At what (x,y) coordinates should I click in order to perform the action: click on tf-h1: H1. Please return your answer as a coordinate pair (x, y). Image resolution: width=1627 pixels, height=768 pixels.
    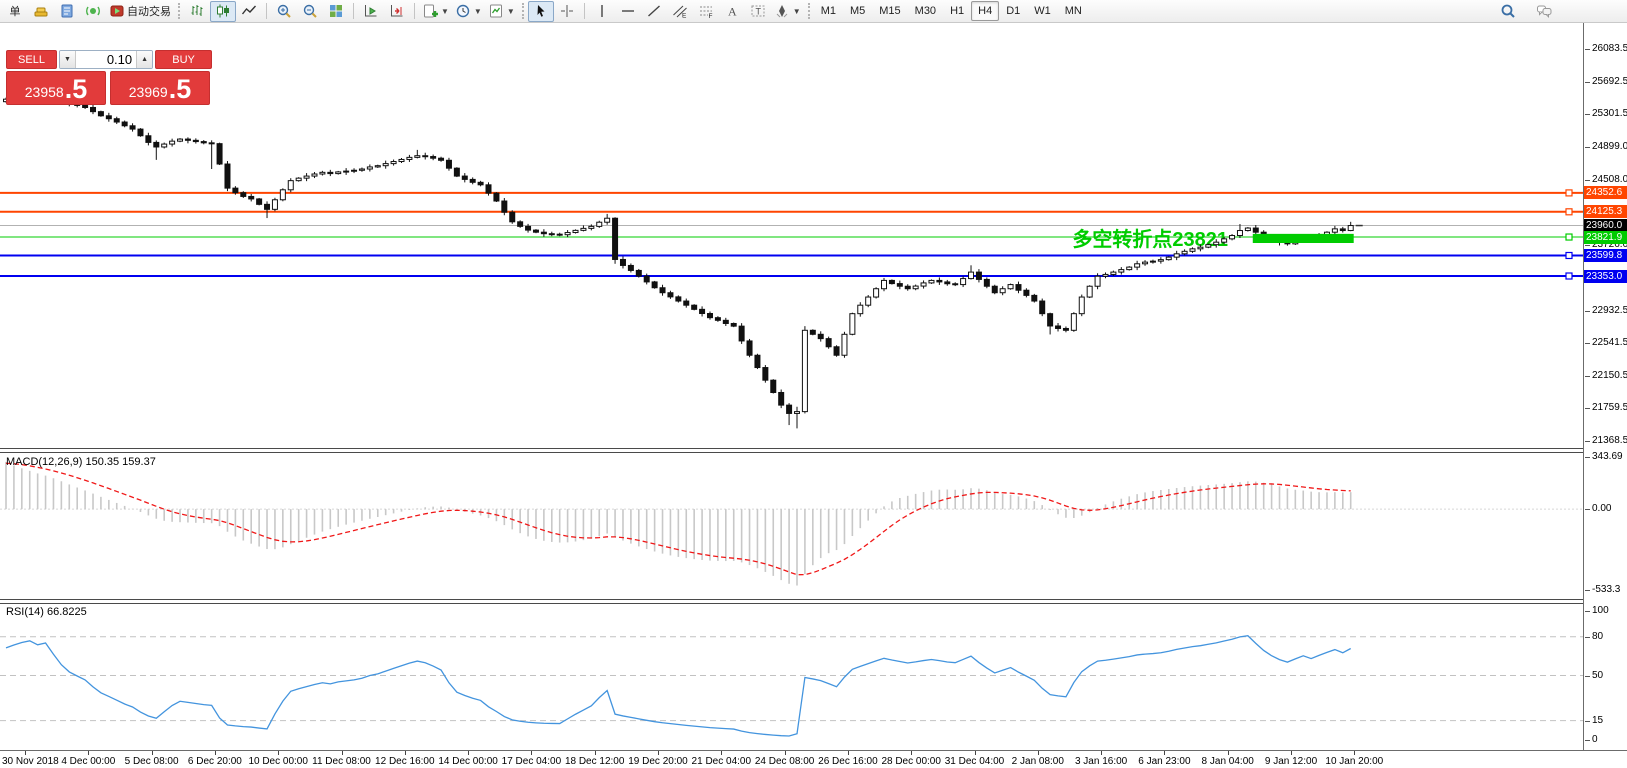
    Looking at the image, I should click on (957, 11).